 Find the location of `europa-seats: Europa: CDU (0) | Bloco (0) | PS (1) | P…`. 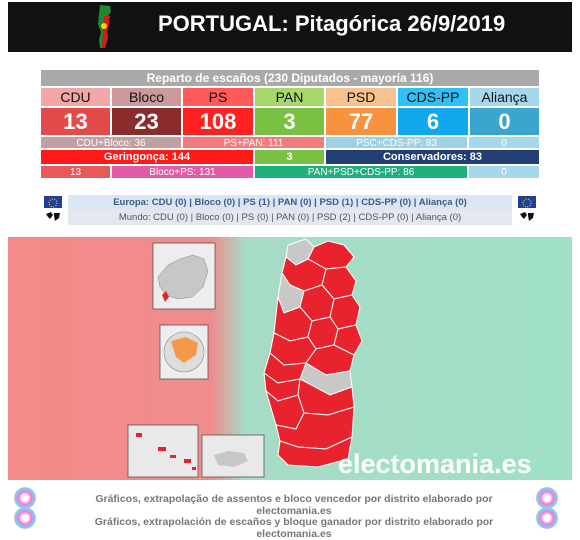

europa-seats: Europa: CDU (0) | Bloco (0) | PS (1) | P… is located at coordinates (290, 202).